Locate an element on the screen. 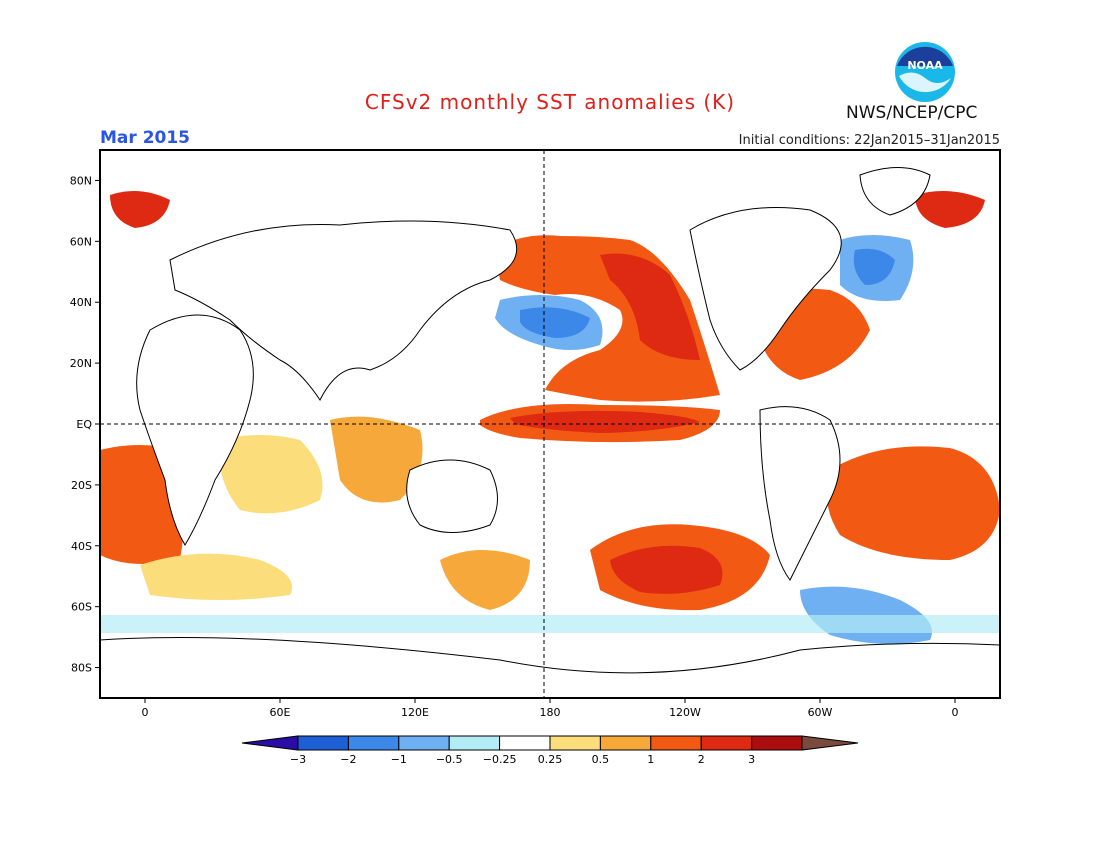  lat-label: EQ is located at coordinates (84, 424).